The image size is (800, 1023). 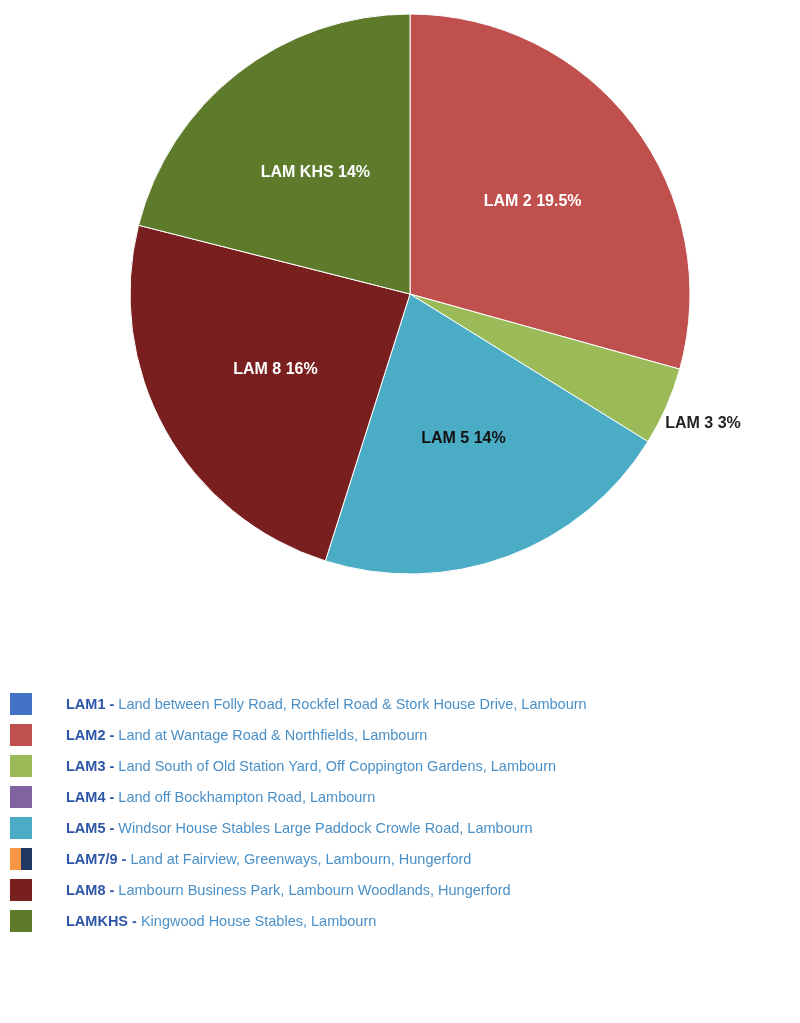 What do you see at coordinates (221, 920) in the screenshot?
I see `text: LAMKHS - Kingwood House Stables, Lambourn` at bounding box center [221, 920].